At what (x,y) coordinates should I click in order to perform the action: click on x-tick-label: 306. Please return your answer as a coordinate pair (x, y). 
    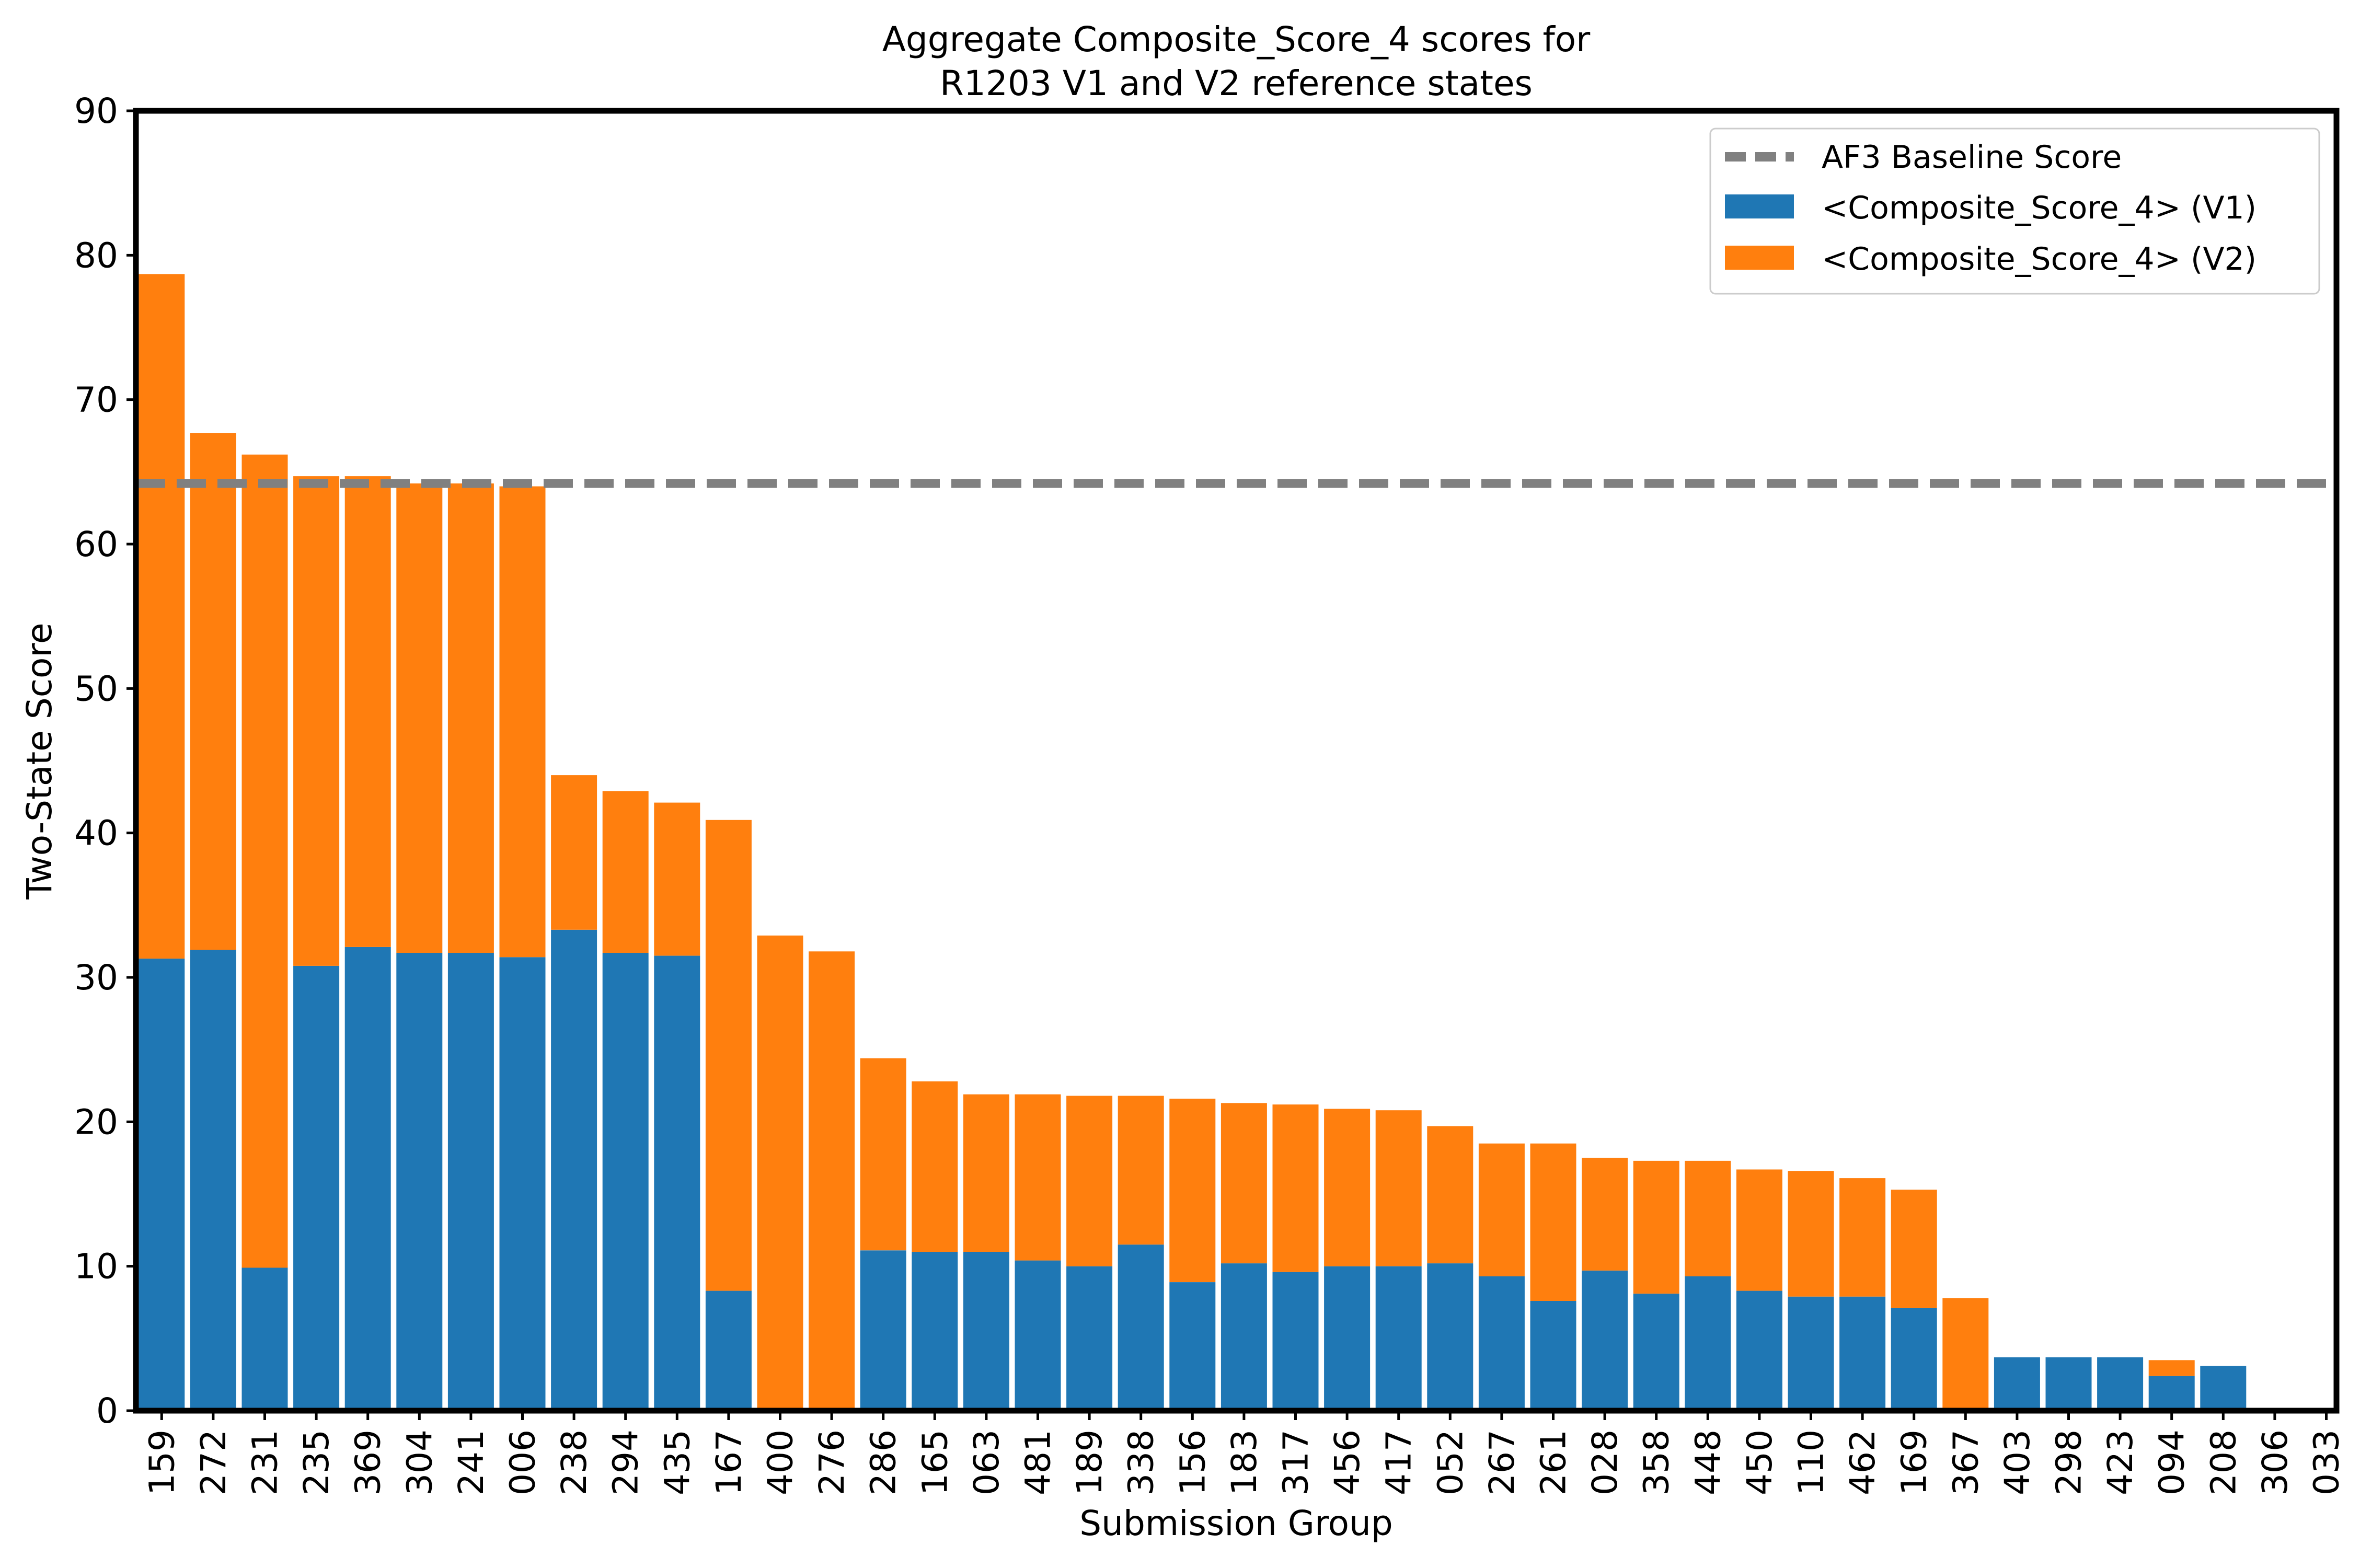
    Looking at the image, I should click on (2275, 1462).